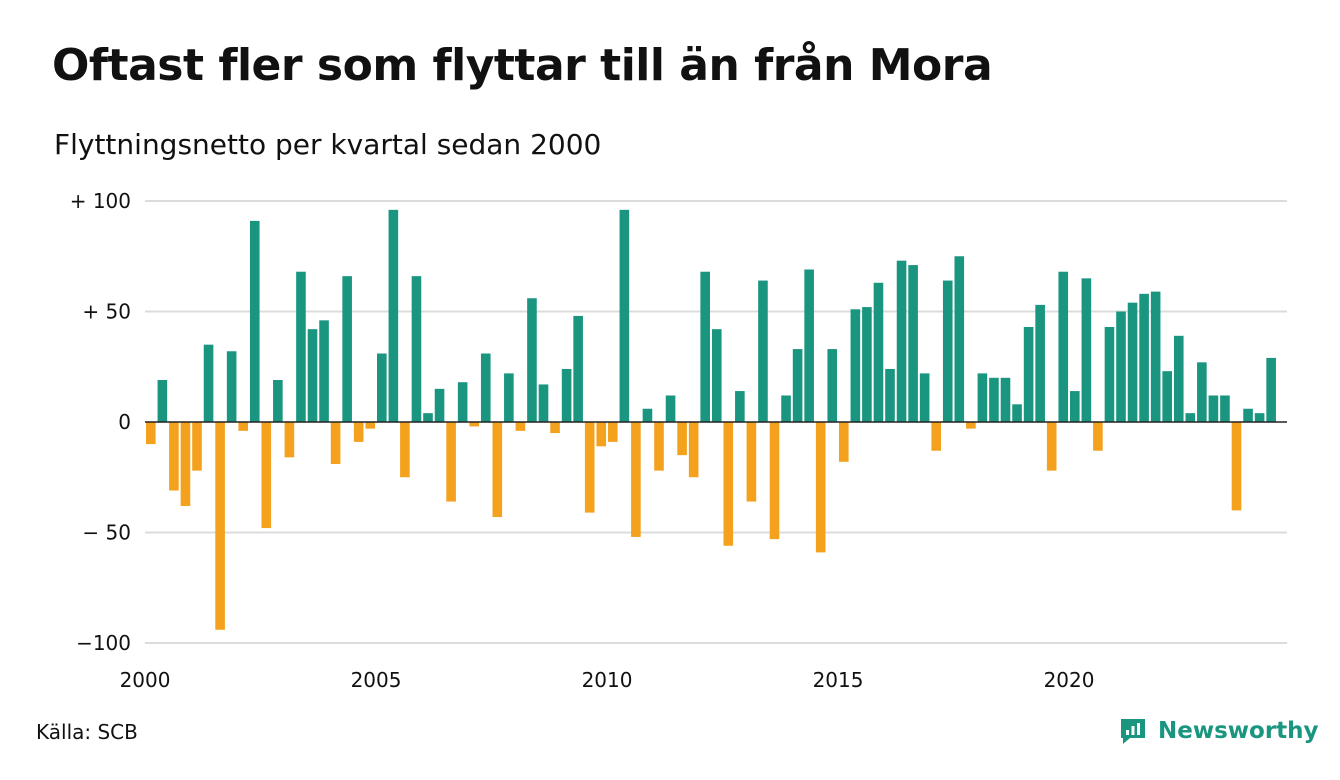  I want to click on chart-subtitle: Flyttningsnetto per kvartal sedan 2000, so click(328, 144).